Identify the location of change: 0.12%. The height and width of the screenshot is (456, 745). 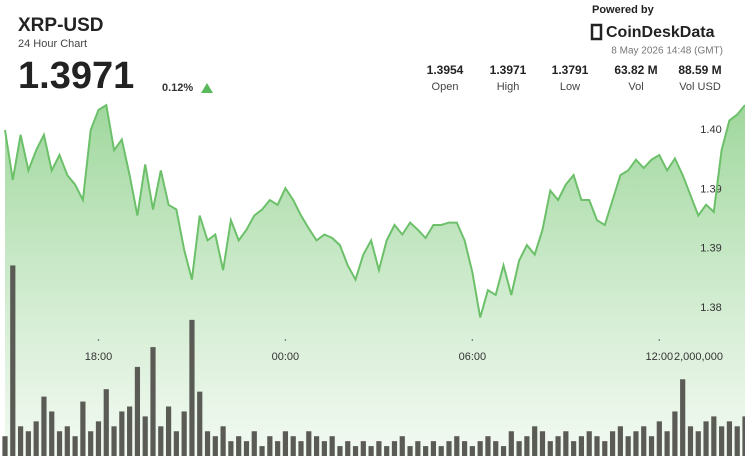
(177, 88).